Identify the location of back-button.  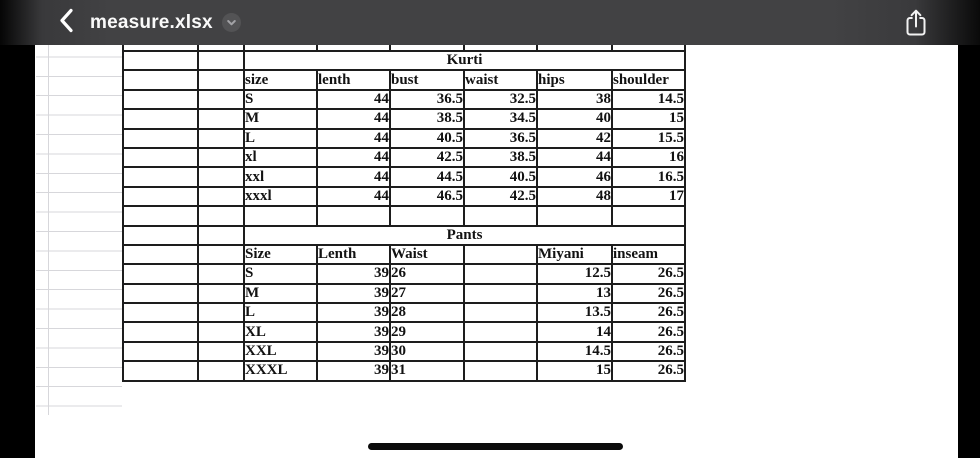
(68, 23).